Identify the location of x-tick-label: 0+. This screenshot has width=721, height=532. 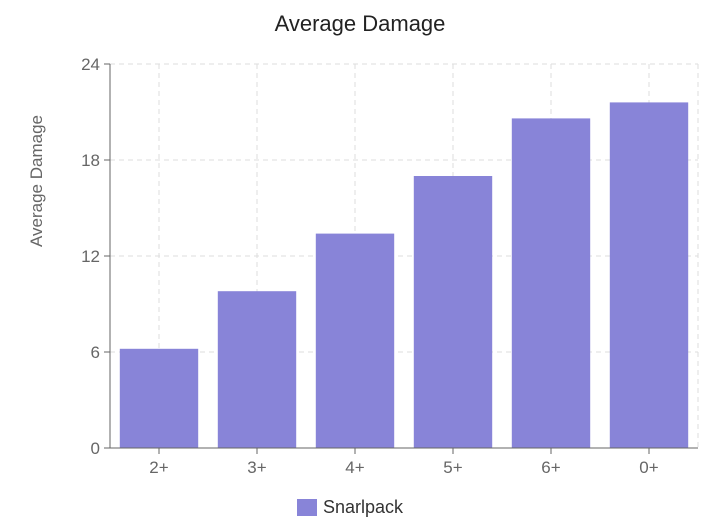
(648, 467).